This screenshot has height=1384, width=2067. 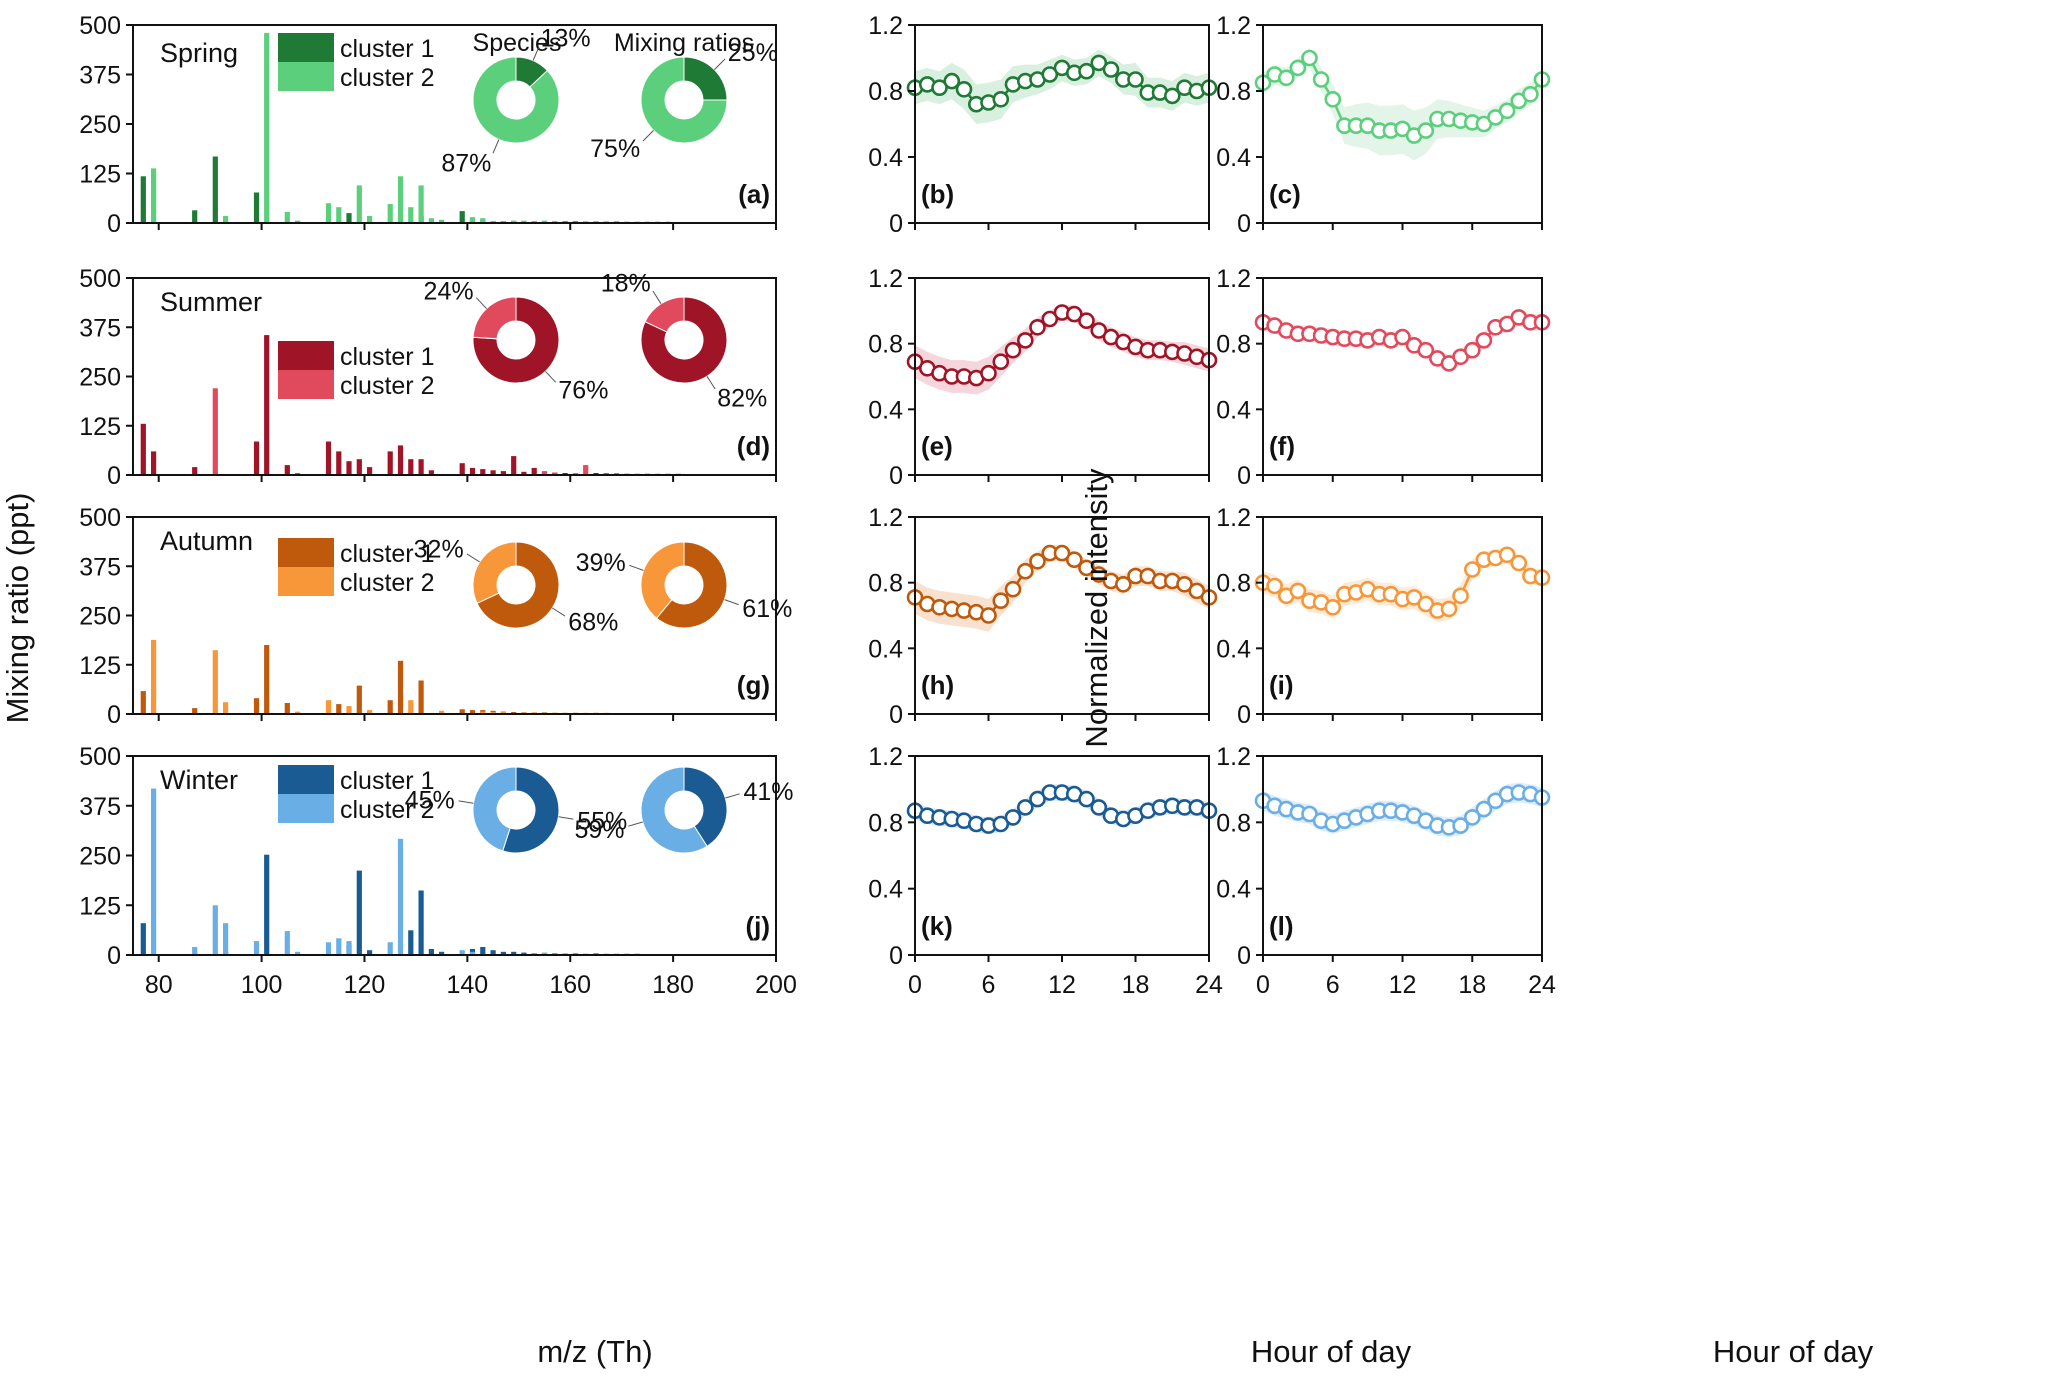 I want to click on hour-axis-label-left: Hour of day, so click(x=1331, y=1351).